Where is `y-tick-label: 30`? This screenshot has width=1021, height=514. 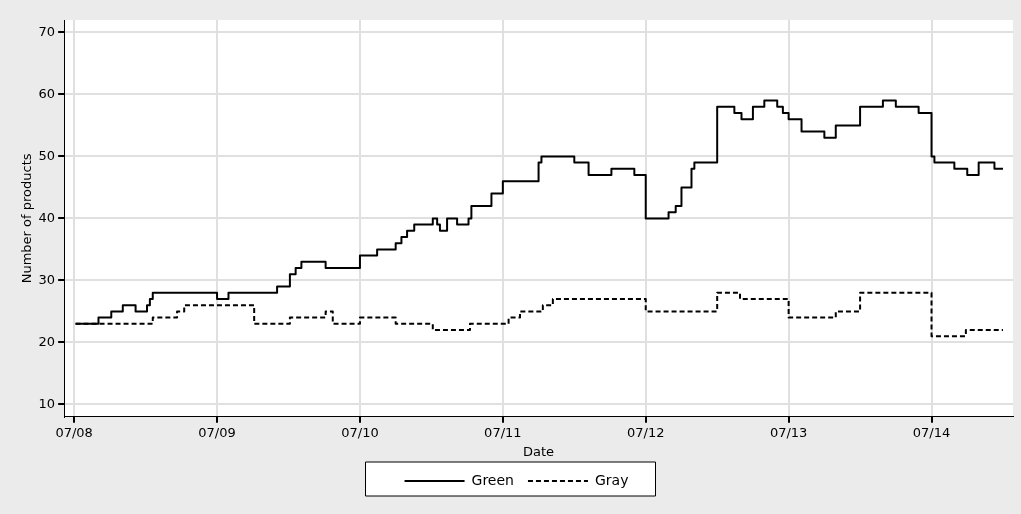
y-tick-label: 30 is located at coordinates (47, 279).